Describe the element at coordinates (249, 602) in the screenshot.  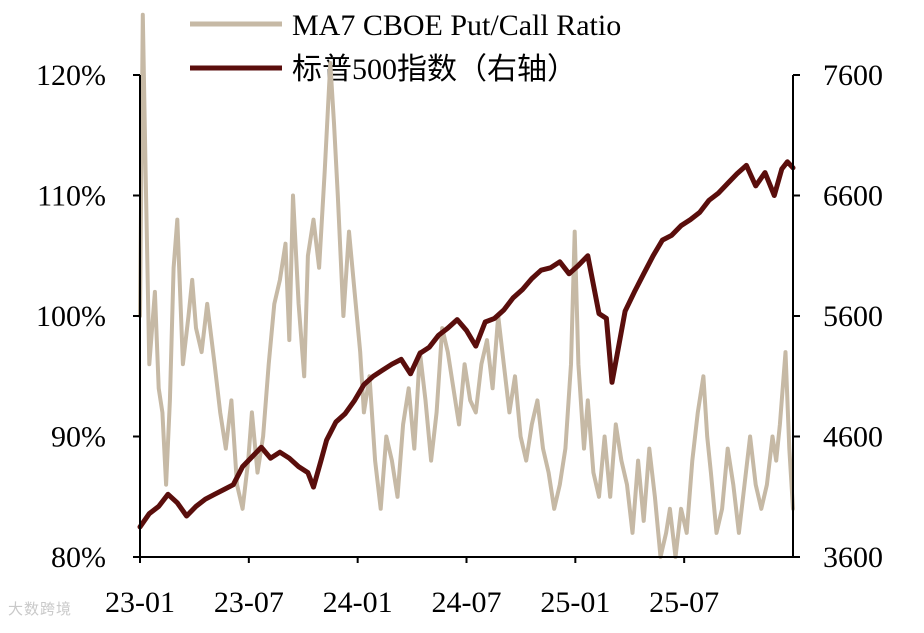
I see `x-tick-label: 23-07` at that location.